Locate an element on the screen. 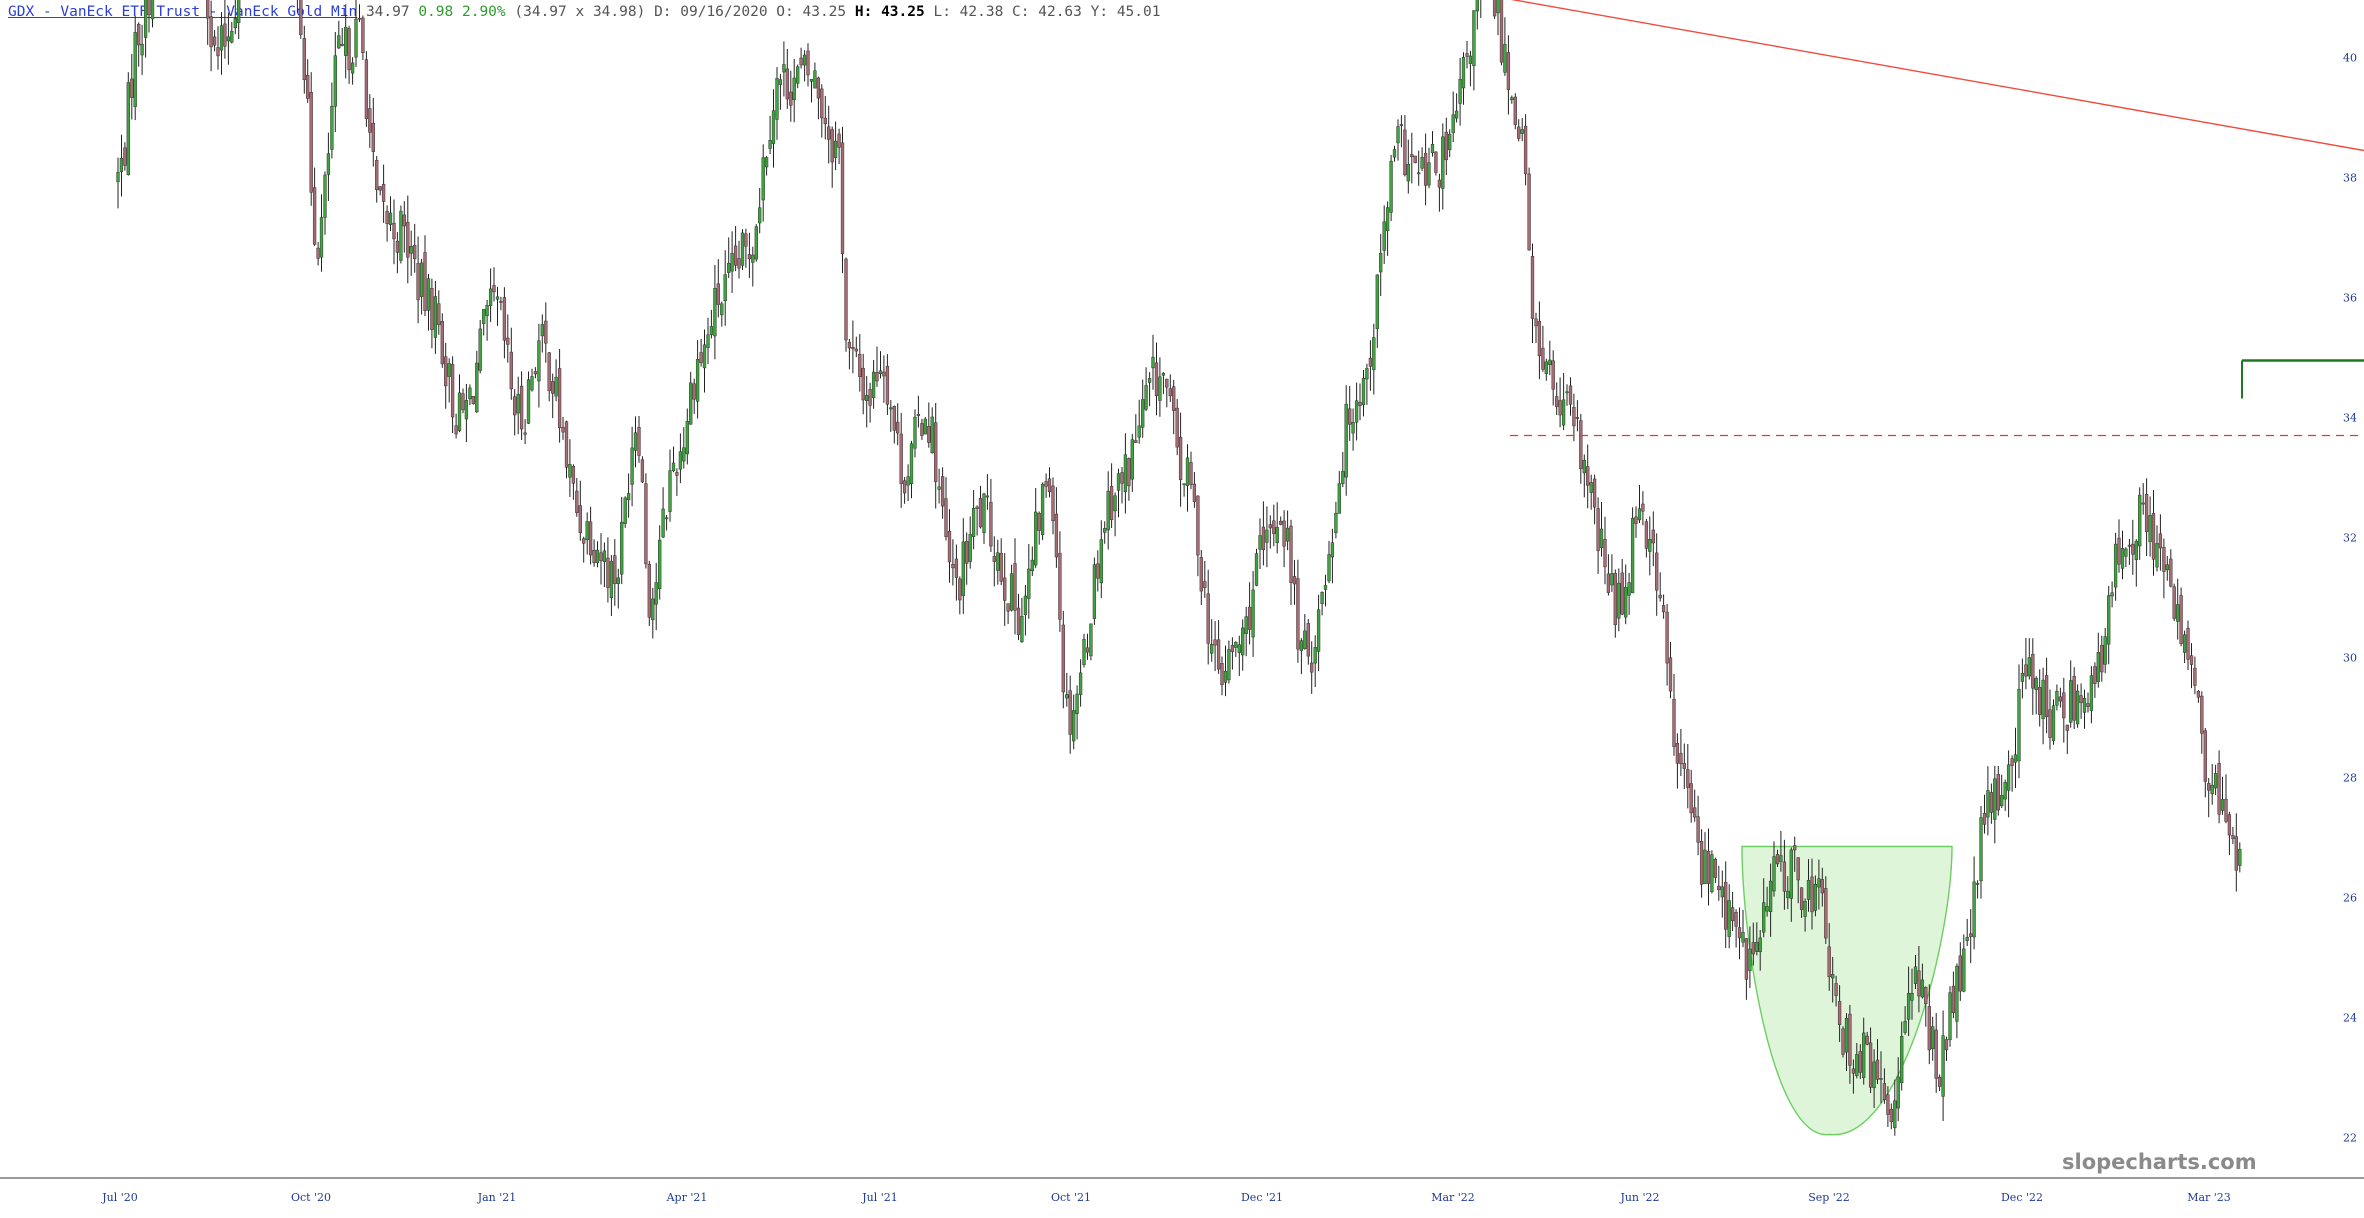 The width and height of the screenshot is (2364, 1218). cup-pattern is located at coordinates (1847, 990).